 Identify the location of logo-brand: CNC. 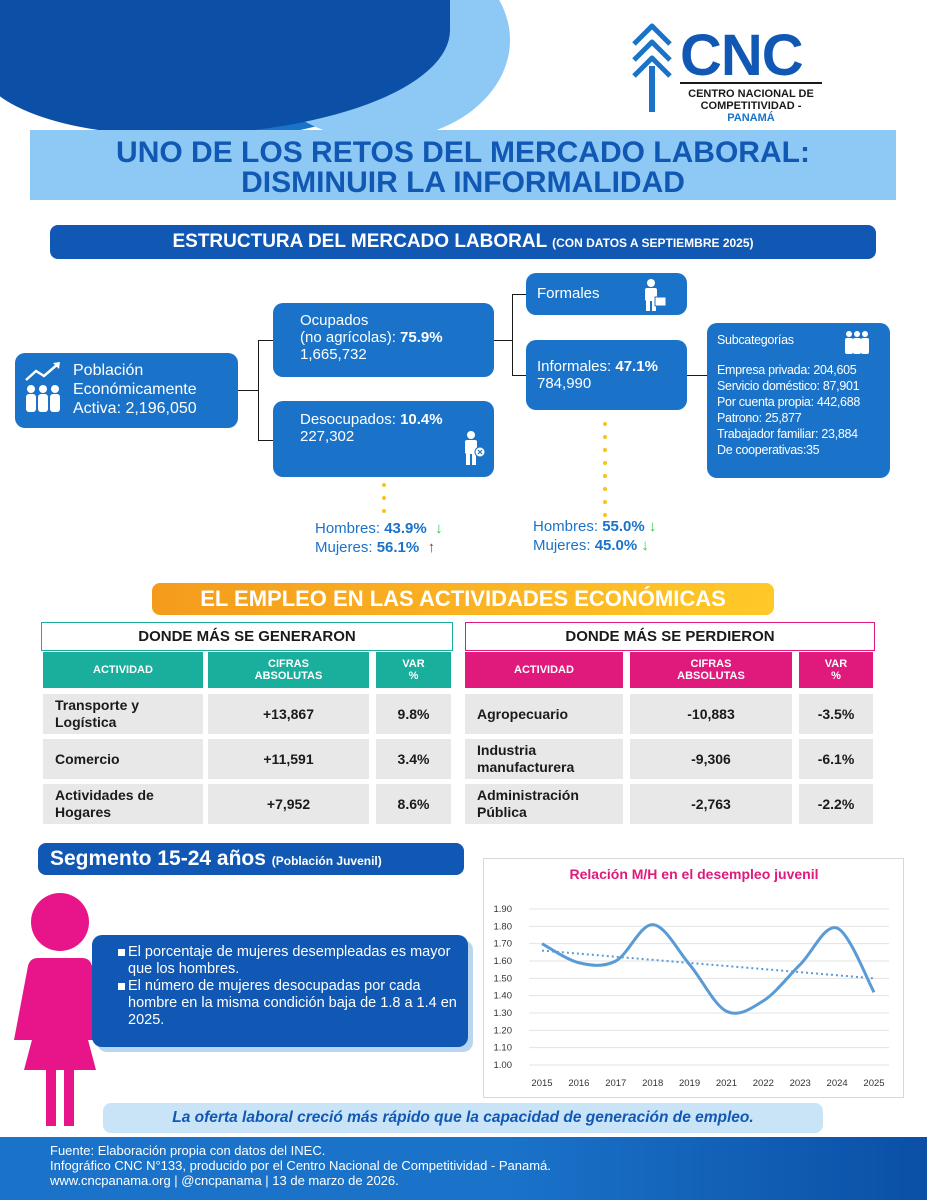
(742, 55).